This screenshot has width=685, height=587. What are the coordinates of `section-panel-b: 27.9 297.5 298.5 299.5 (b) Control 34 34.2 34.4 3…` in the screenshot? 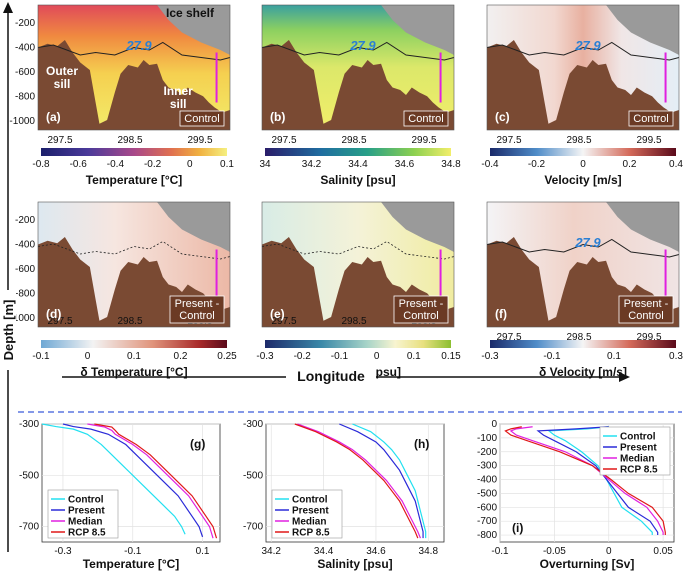 It's located at (360, 95).